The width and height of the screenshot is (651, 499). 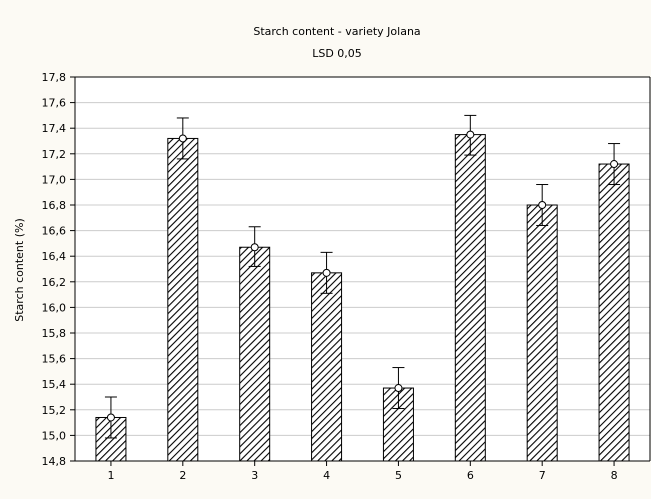 I want to click on x-tick-label: 1, so click(x=110, y=475).